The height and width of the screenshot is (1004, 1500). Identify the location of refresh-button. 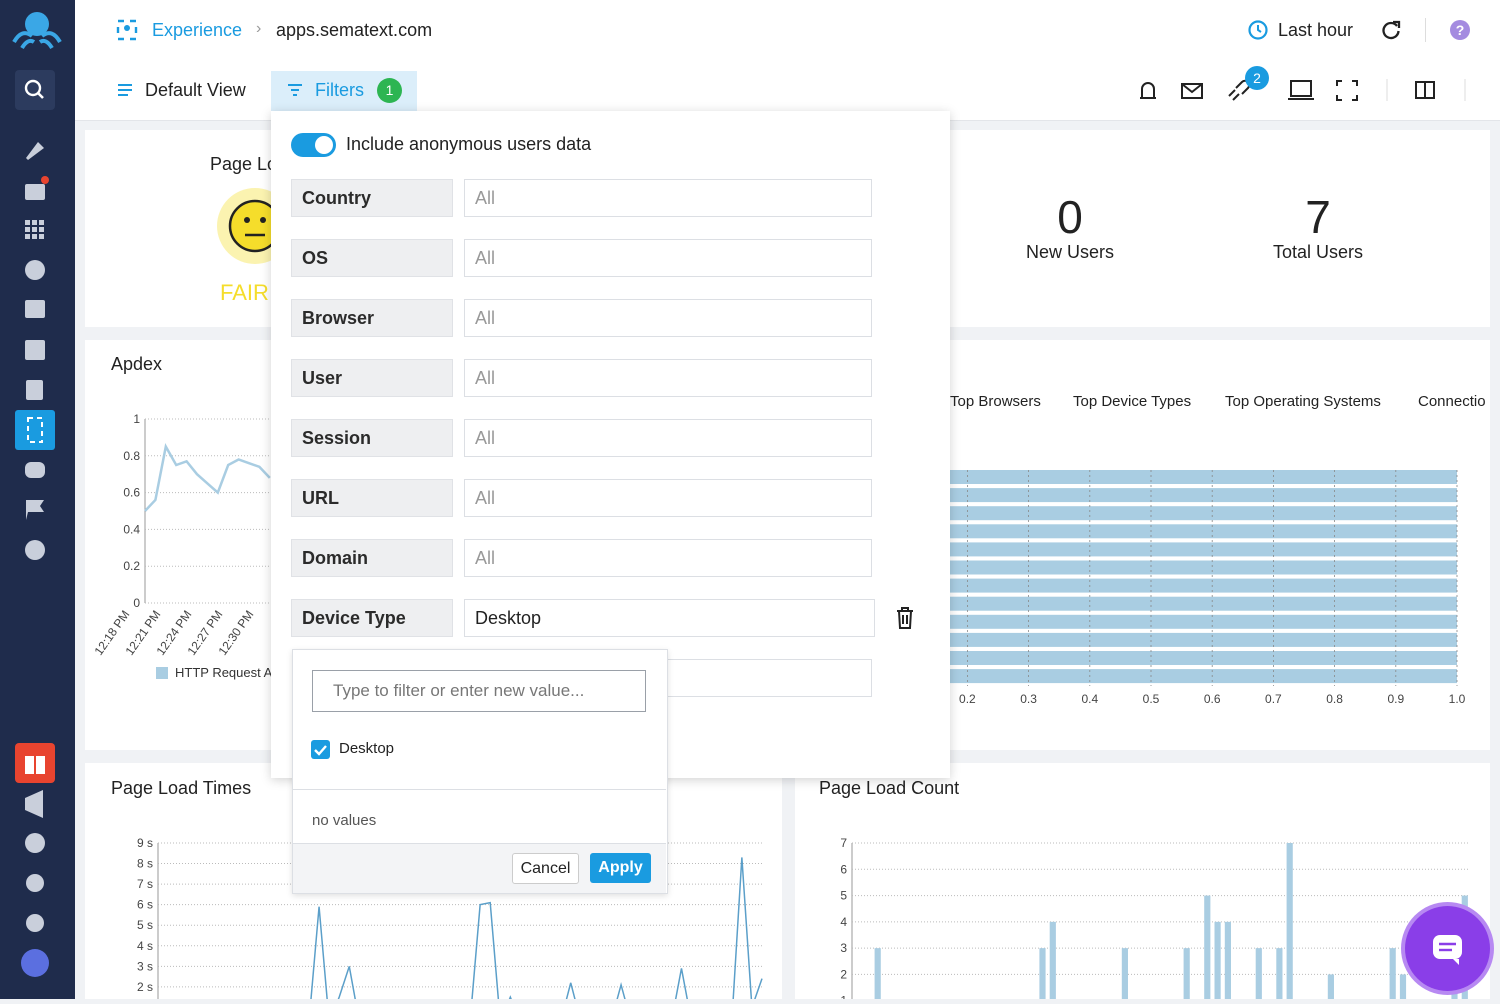
(1391, 30).